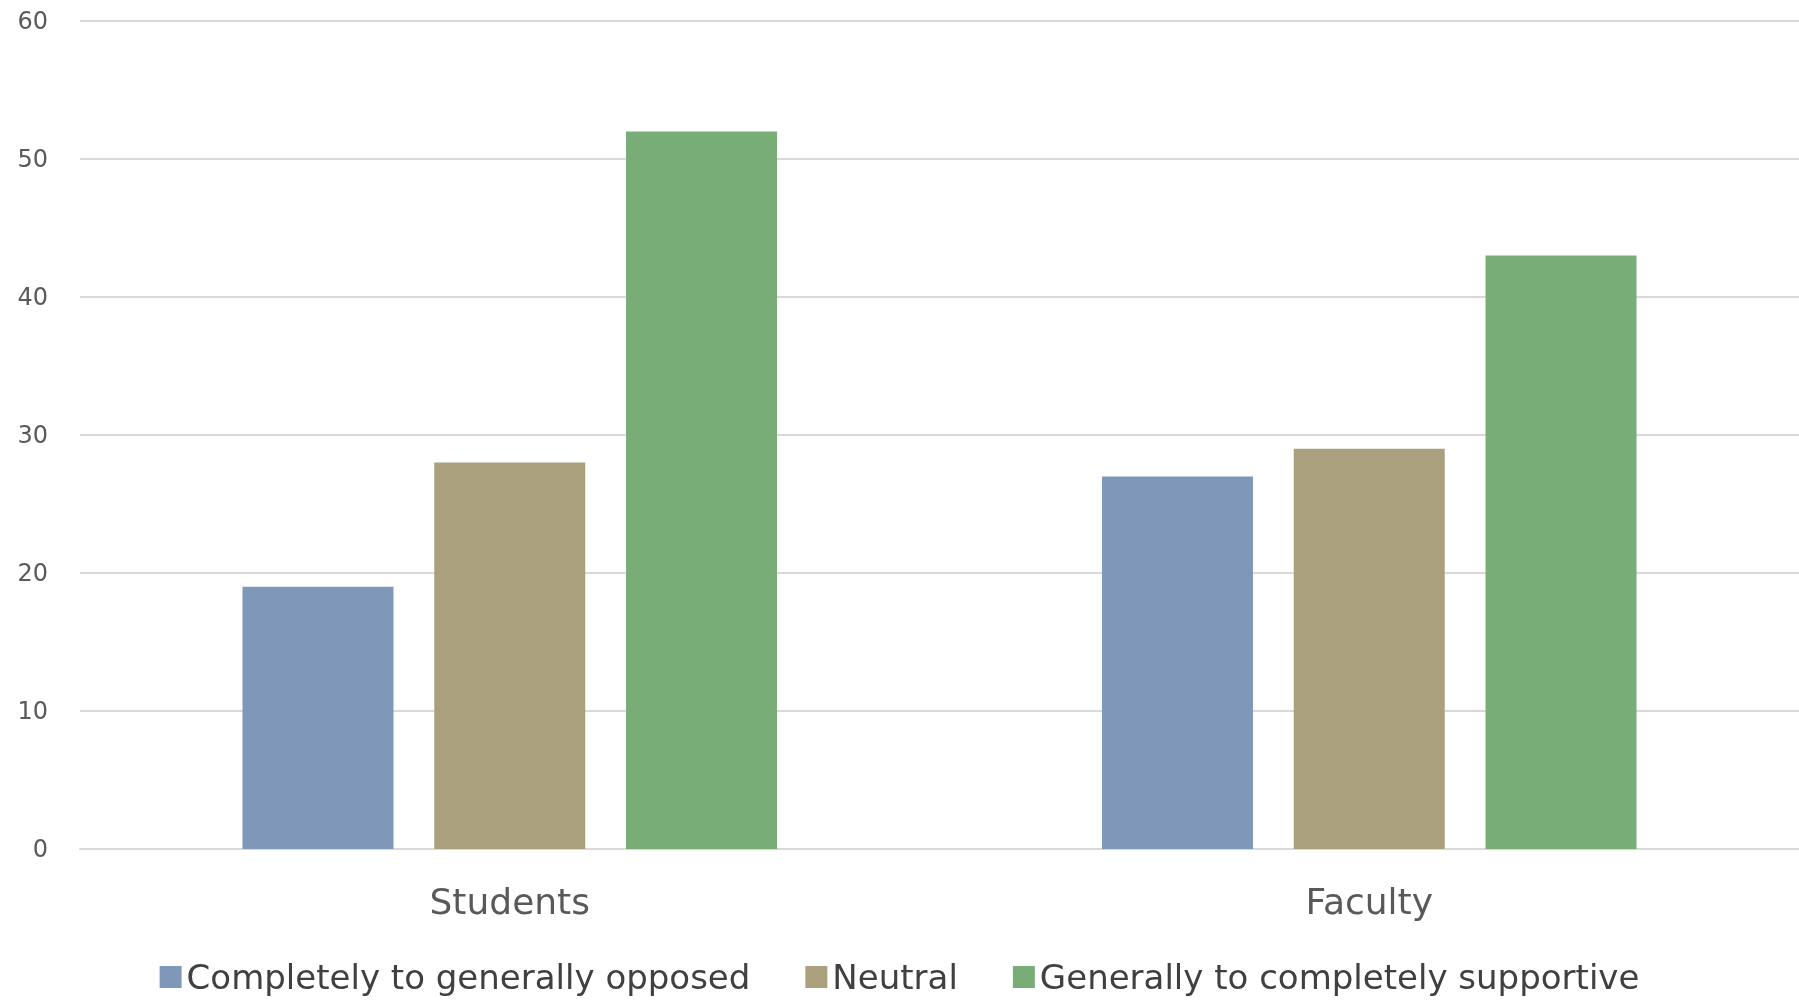 Image resolution: width=1799 pixels, height=1001 pixels. I want to click on y-tick-label: 40, so click(32, 297).